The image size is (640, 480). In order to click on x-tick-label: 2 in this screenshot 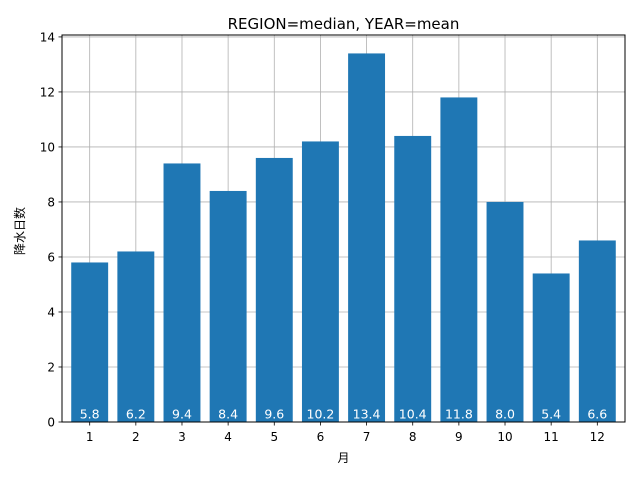, I will do `click(136, 437)`.